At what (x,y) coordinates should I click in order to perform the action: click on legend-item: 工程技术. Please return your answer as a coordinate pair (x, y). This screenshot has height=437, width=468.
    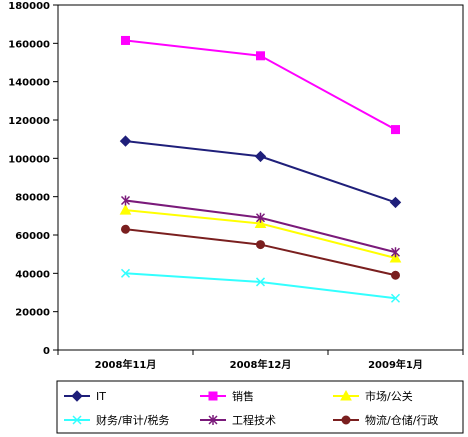
    Looking at the image, I should click on (238, 420).